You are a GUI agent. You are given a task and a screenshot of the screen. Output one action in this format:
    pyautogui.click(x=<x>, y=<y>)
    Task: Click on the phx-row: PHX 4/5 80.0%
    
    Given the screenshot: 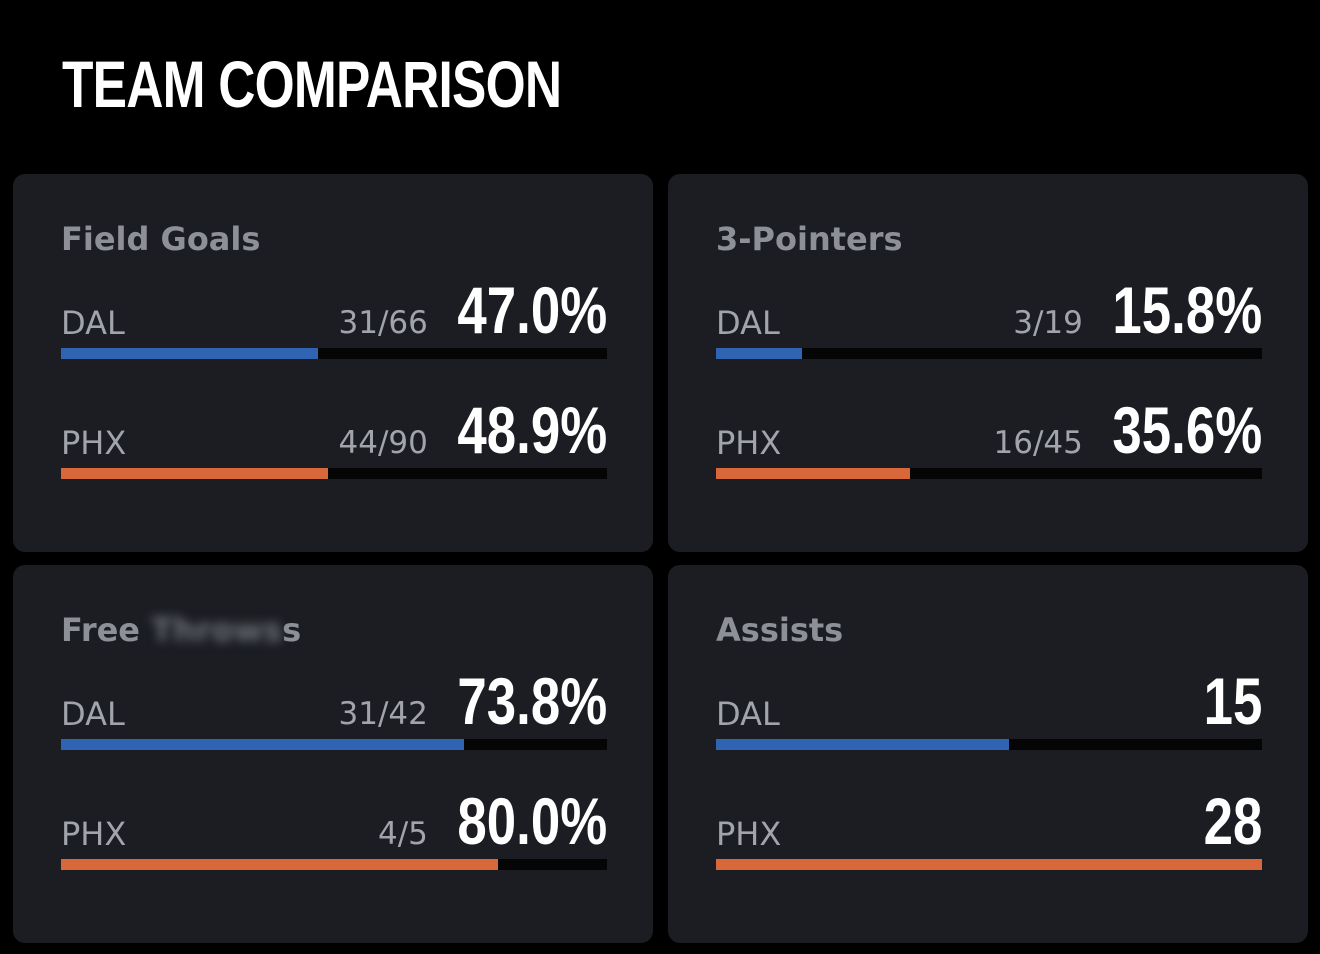 What is the action you would take?
    pyautogui.click(x=334, y=827)
    